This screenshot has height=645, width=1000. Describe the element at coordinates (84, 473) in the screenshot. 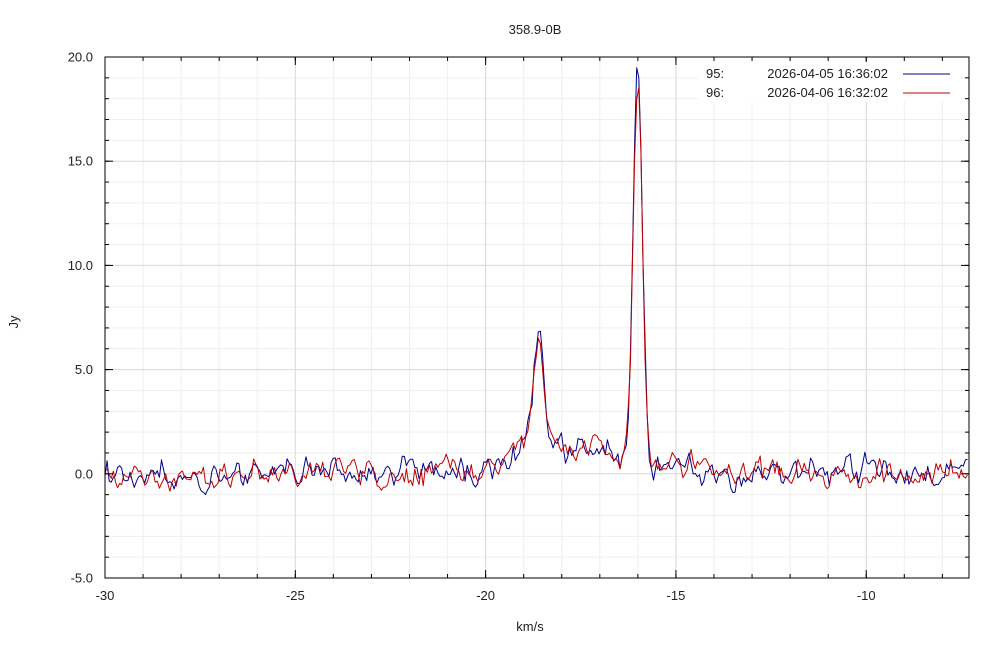

I see `y-tick-label: 0.0` at that location.